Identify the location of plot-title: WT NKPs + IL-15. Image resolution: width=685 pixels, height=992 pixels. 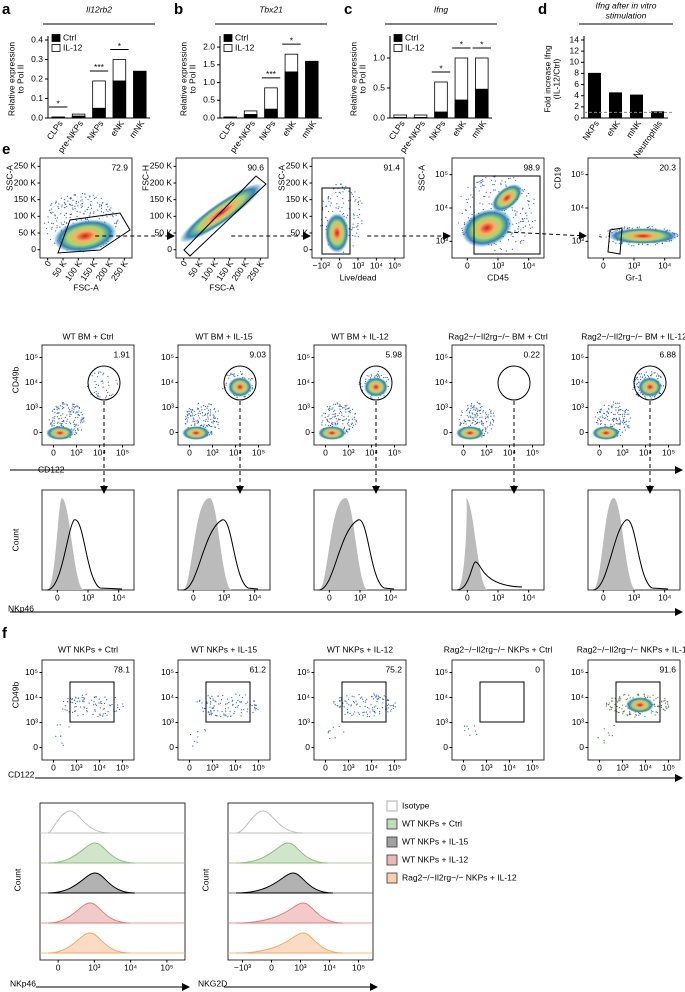
(224, 649).